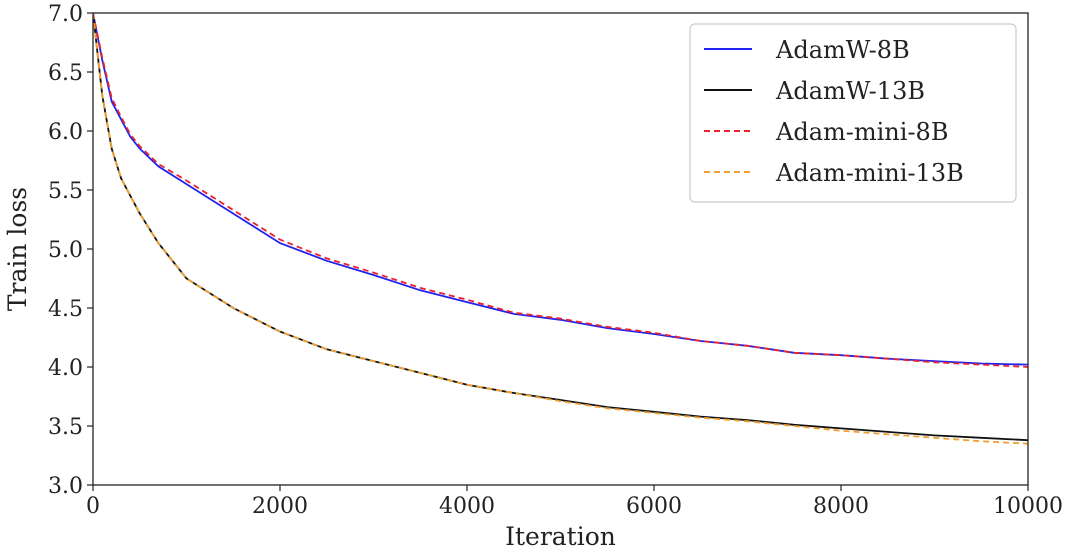 The image size is (1080, 556). What do you see at coordinates (65, 250) in the screenshot?
I see `y-tick-label: 5.0` at bounding box center [65, 250].